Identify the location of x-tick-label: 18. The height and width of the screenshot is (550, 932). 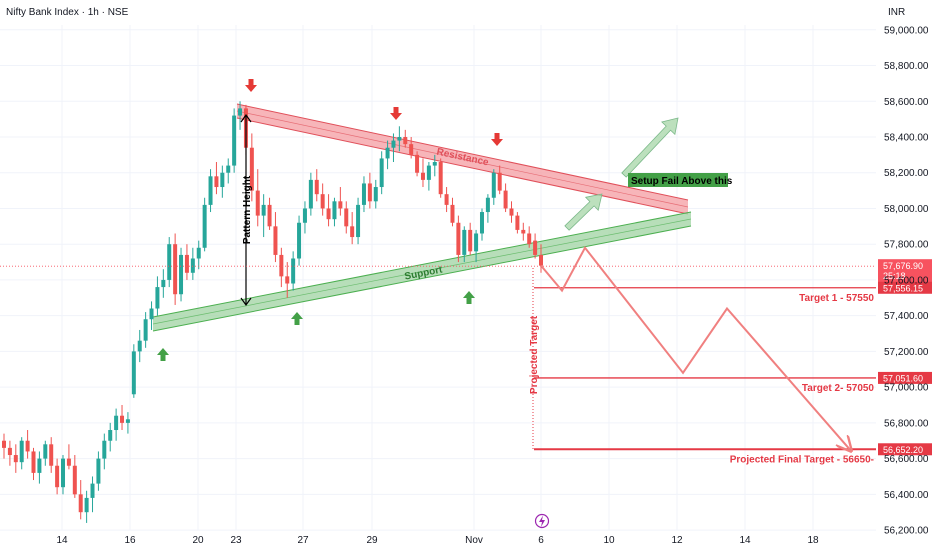
(813, 540).